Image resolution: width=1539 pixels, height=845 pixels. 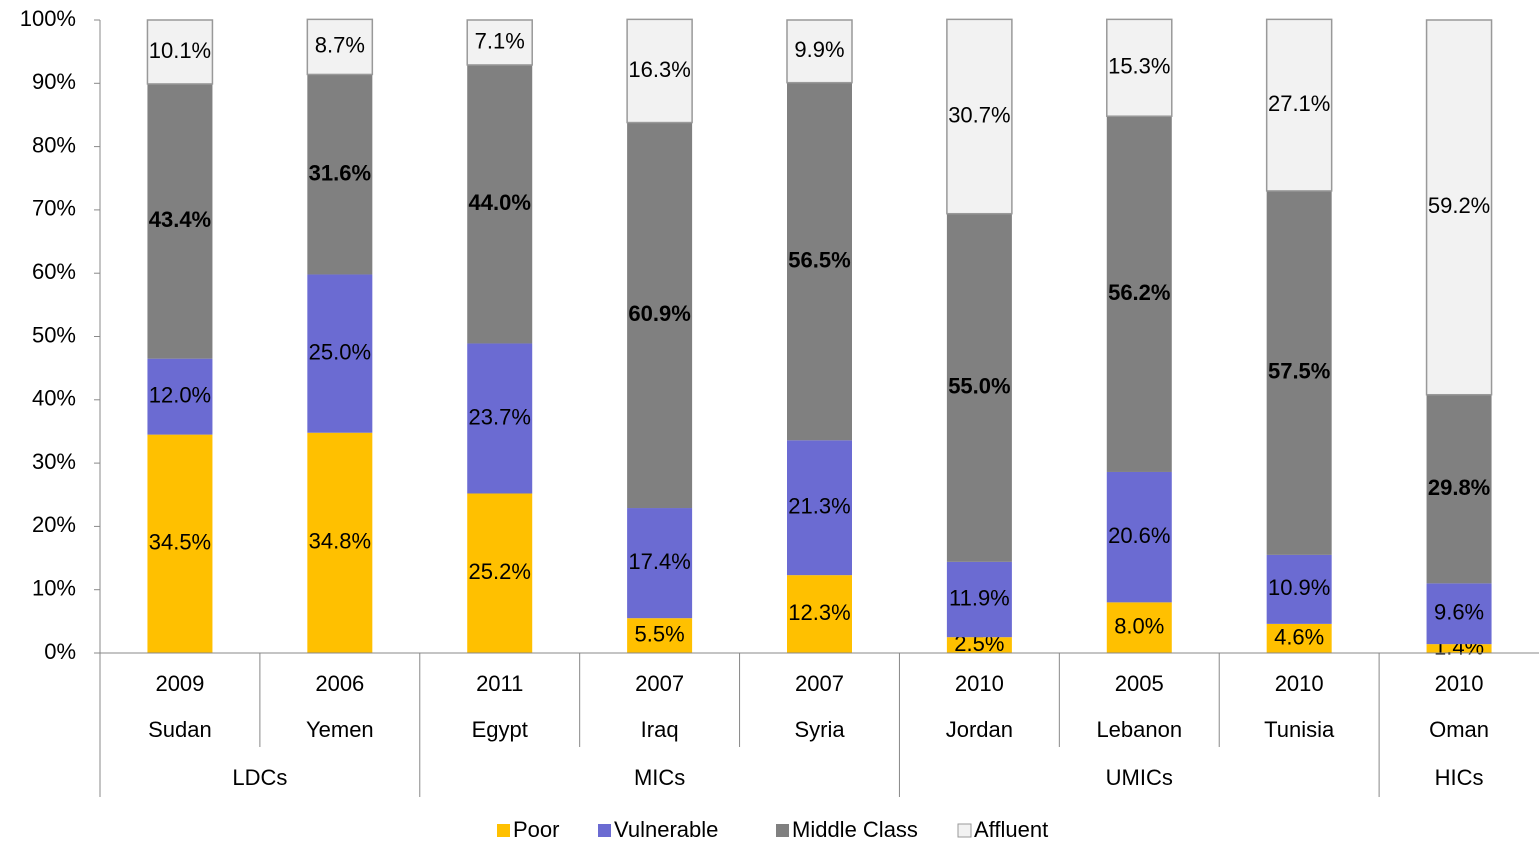 I want to click on x-tick-label: 2005, so click(x=1139, y=683).